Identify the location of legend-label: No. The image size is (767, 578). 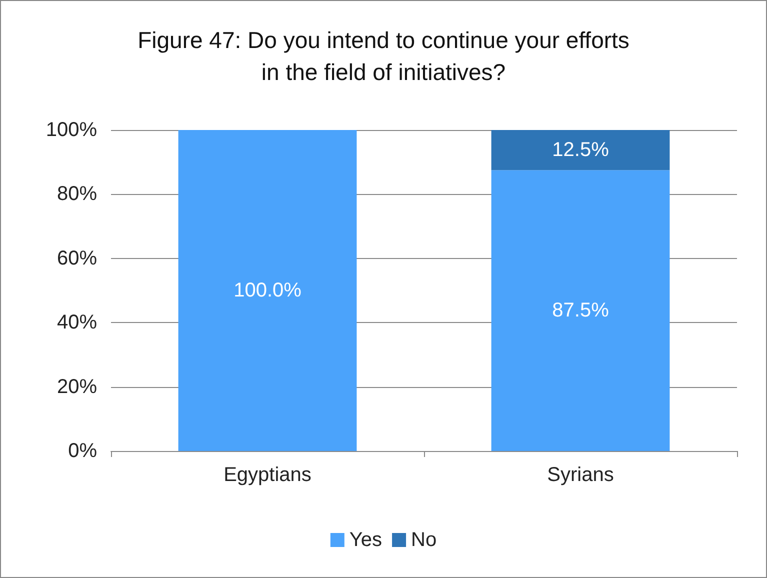
(424, 540).